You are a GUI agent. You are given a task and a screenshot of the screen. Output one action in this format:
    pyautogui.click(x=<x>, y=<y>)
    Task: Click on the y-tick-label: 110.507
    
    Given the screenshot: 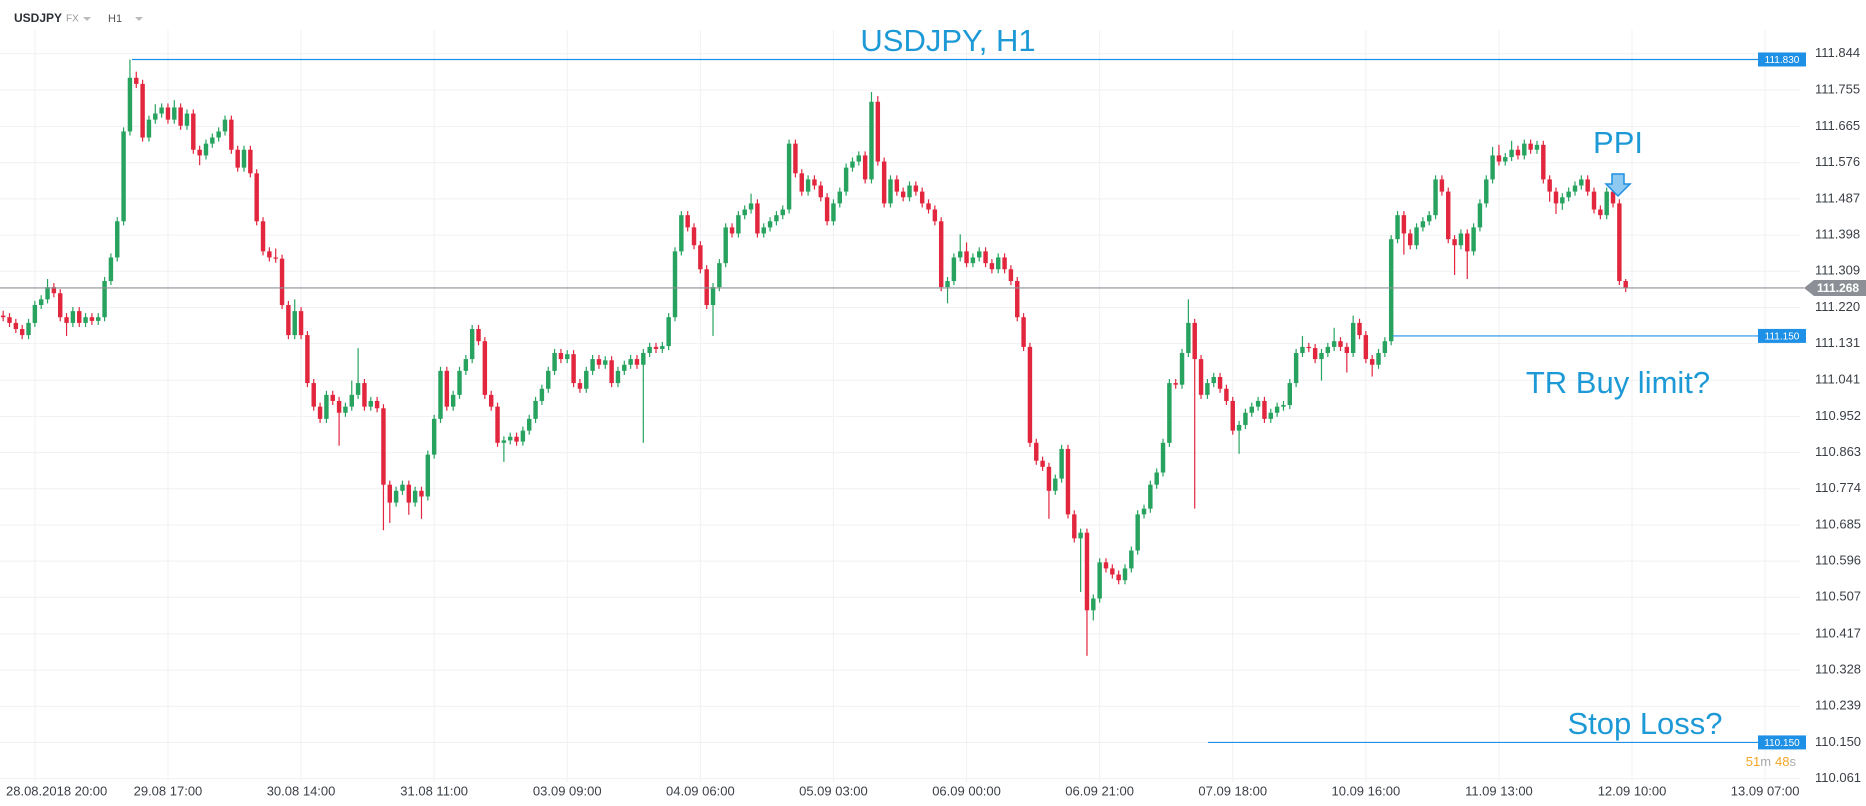 What is the action you would take?
    pyautogui.click(x=1838, y=596)
    